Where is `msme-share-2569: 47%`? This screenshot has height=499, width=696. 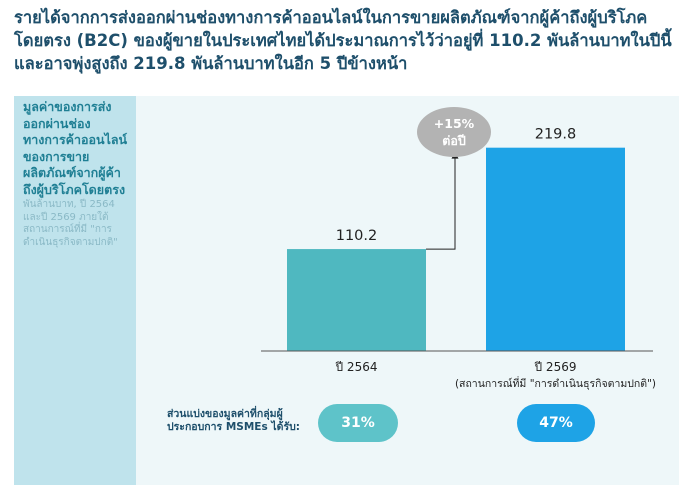 msme-share-2569: 47% is located at coordinates (556, 423).